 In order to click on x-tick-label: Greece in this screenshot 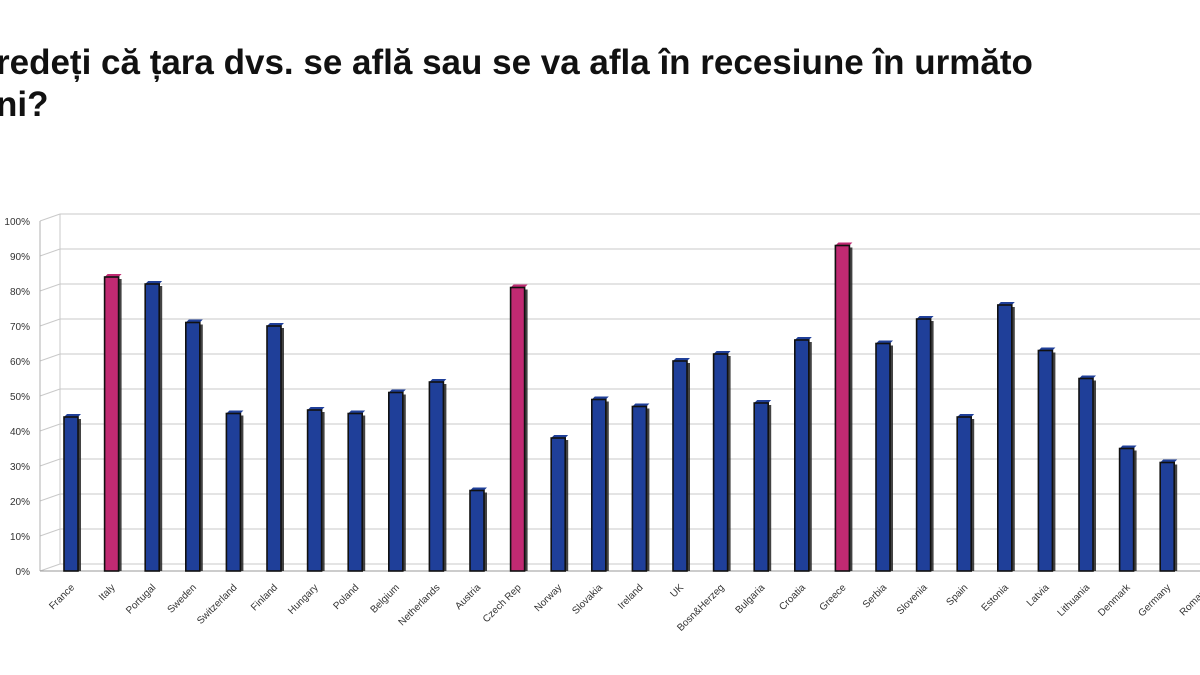, I will do `click(833, 597)`.